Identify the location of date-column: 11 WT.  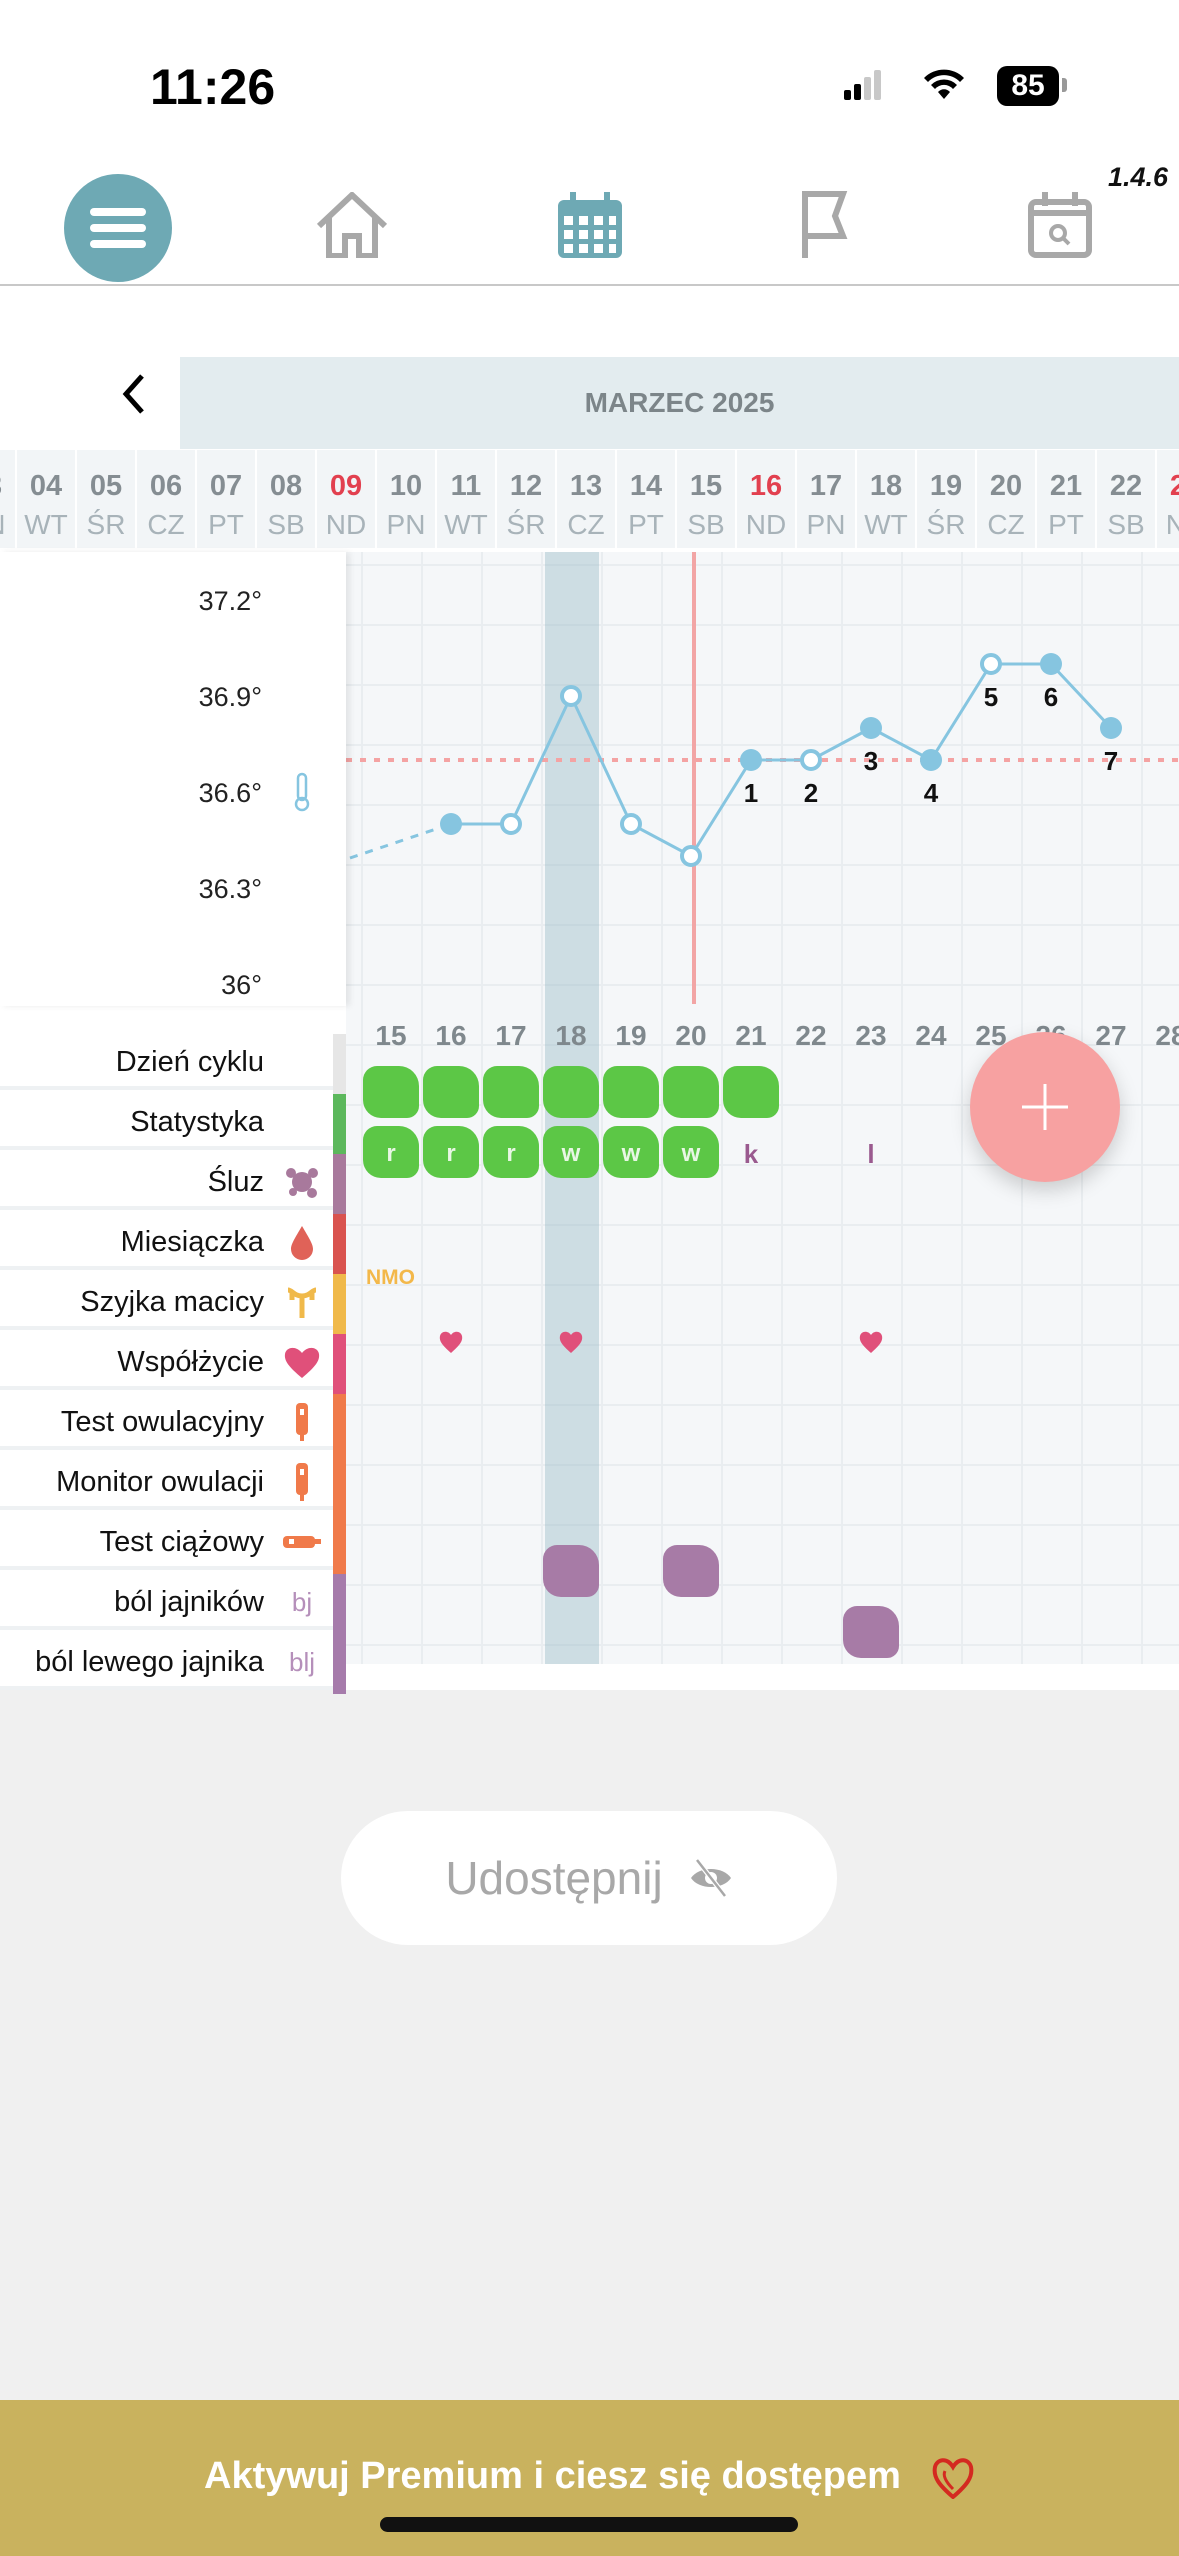
(467, 499).